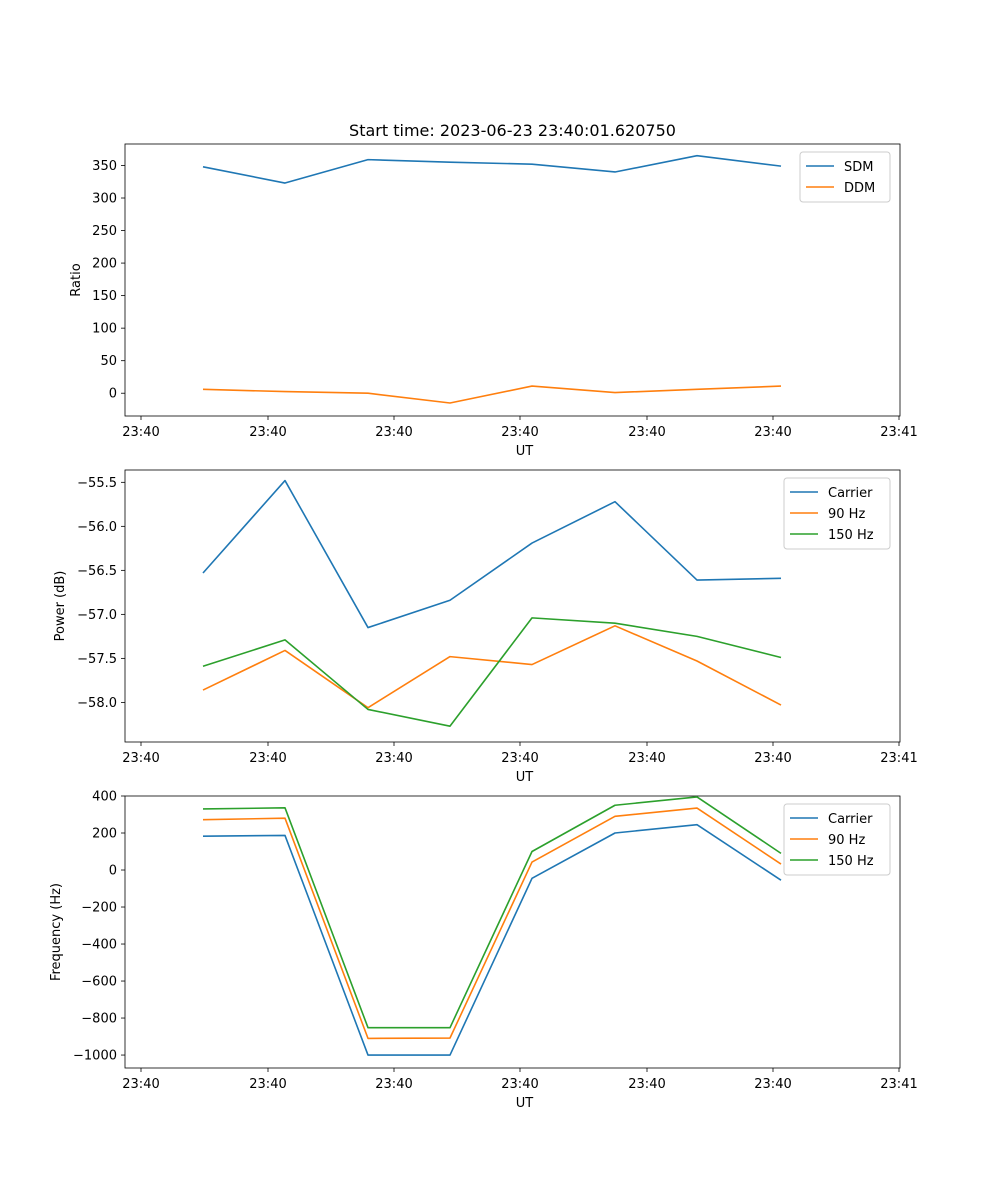 This screenshot has width=1000, height=1200. What do you see at coordinates (97, 703) in the screenshot?
I see `y-tick-label: −58.0` at bounding box center [97, 703].